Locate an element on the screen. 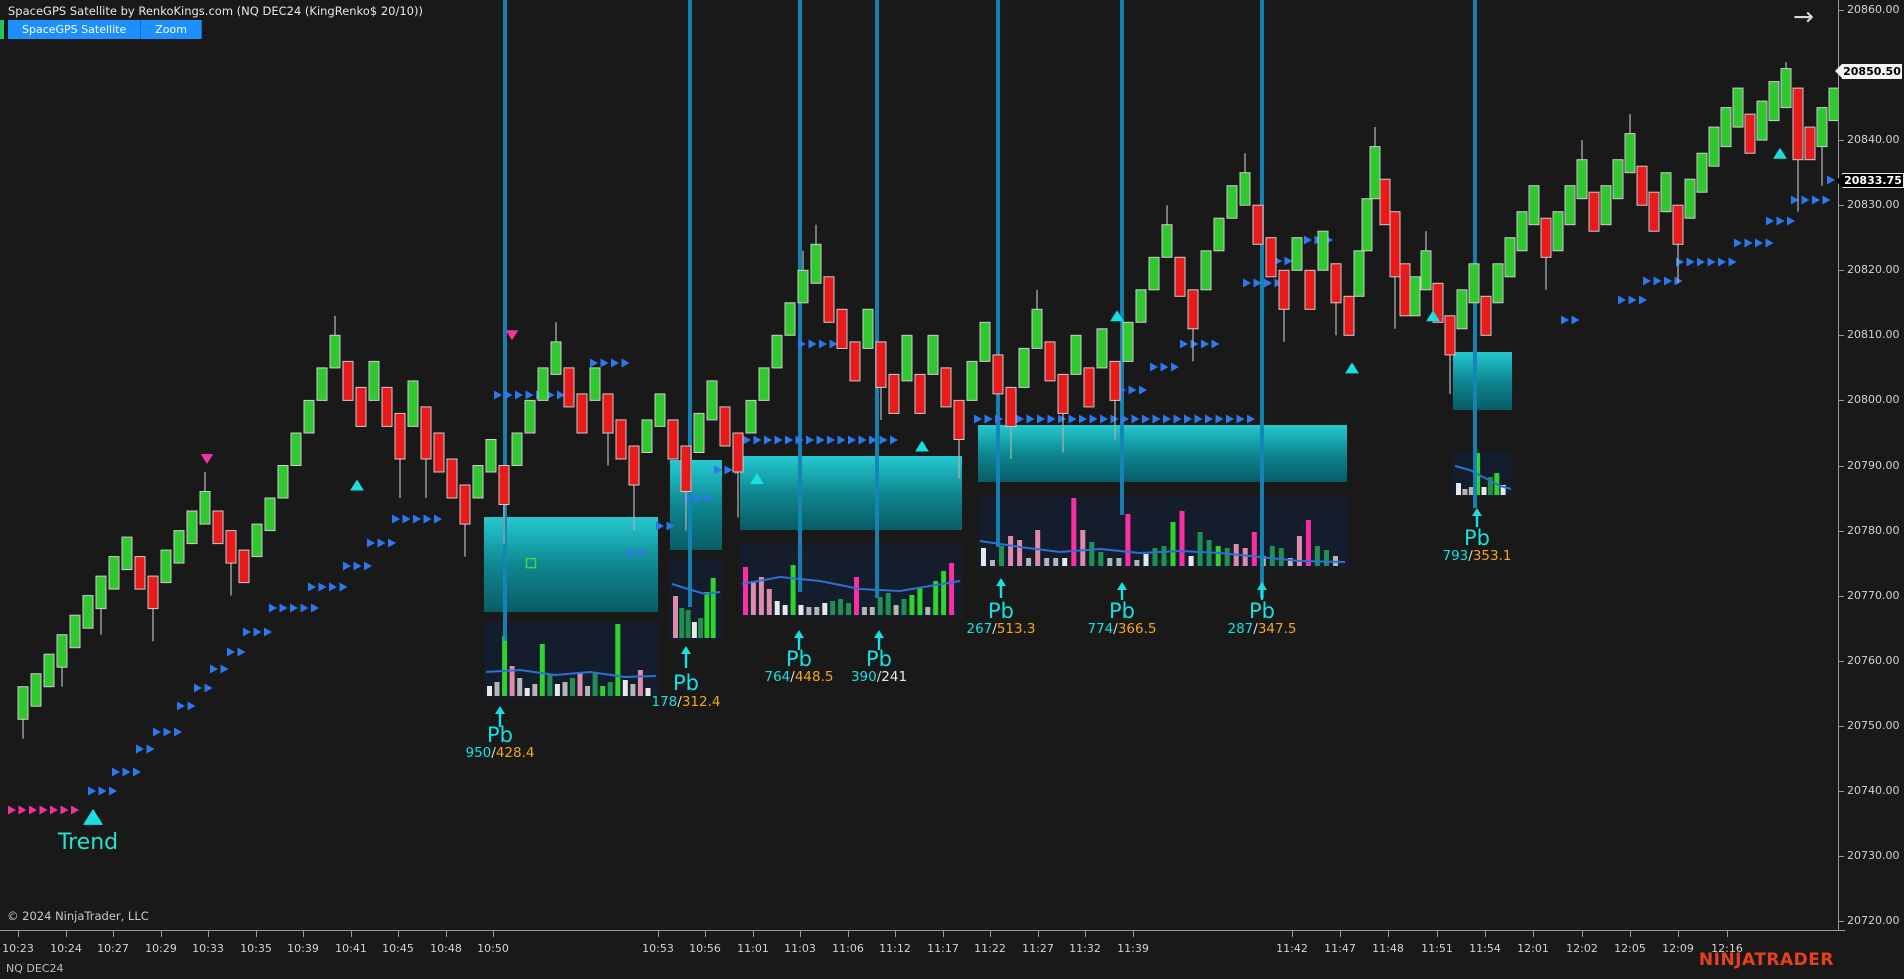 The height and width of the screenshot is (979, 1904). price-tick-label: 20820.00 is located at coordinates (1873, 269).